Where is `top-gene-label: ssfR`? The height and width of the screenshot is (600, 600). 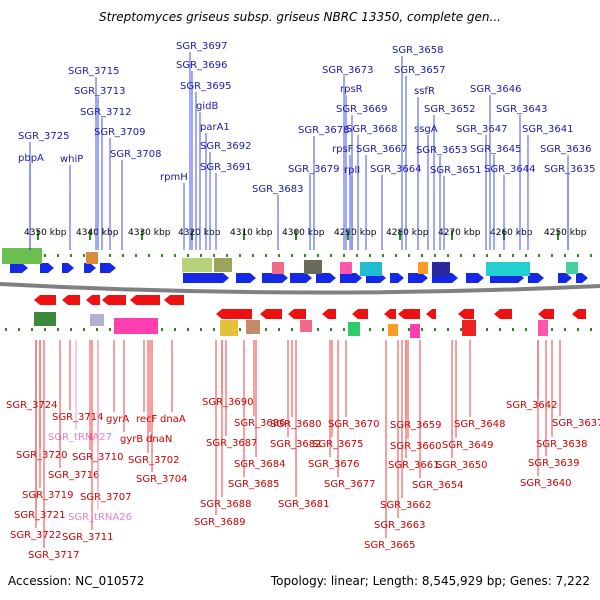 top-gene-label: ssfR is located at coordinates (424, 91).